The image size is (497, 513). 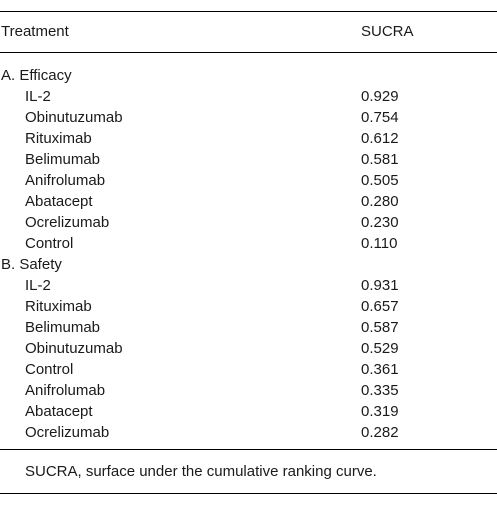 I want to click on table-row: Ocrelizumab 0.282, so click(x=248, y=432).